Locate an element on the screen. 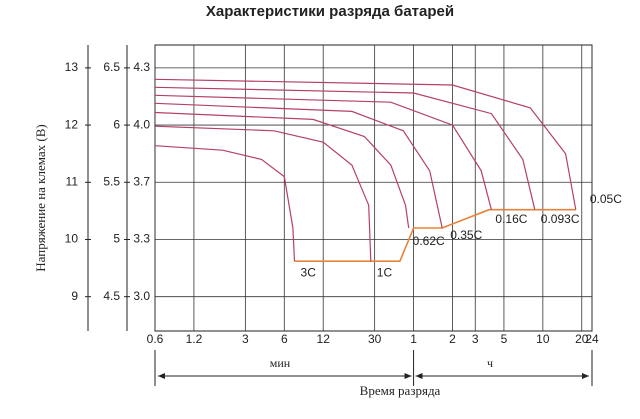 This screenshot has height=419, width=640. y-tick-label: 5 is located at coordinates (116, 239).